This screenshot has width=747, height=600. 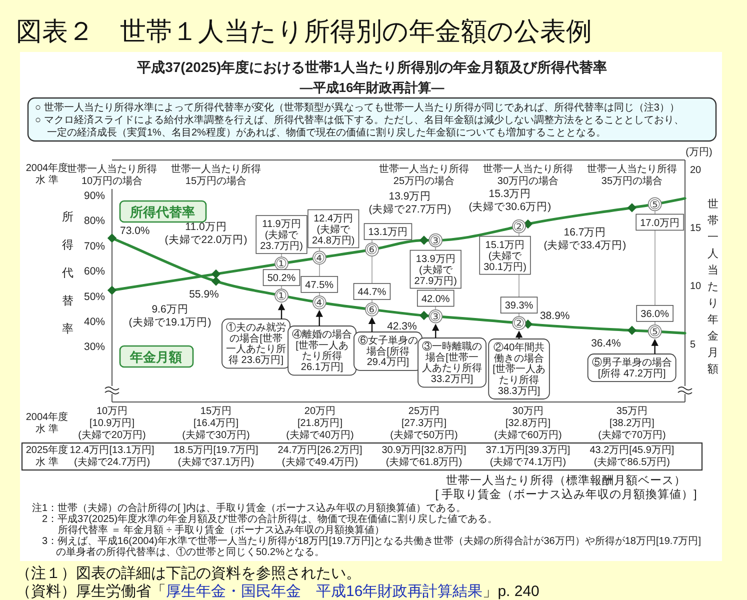 I want to click on chart-subtitle: 平成37(2025)年度における世帯1人当たり所得別の年金月額及び所得代替率 ―平成16年財政再計算―, so click(x=371, y=77).